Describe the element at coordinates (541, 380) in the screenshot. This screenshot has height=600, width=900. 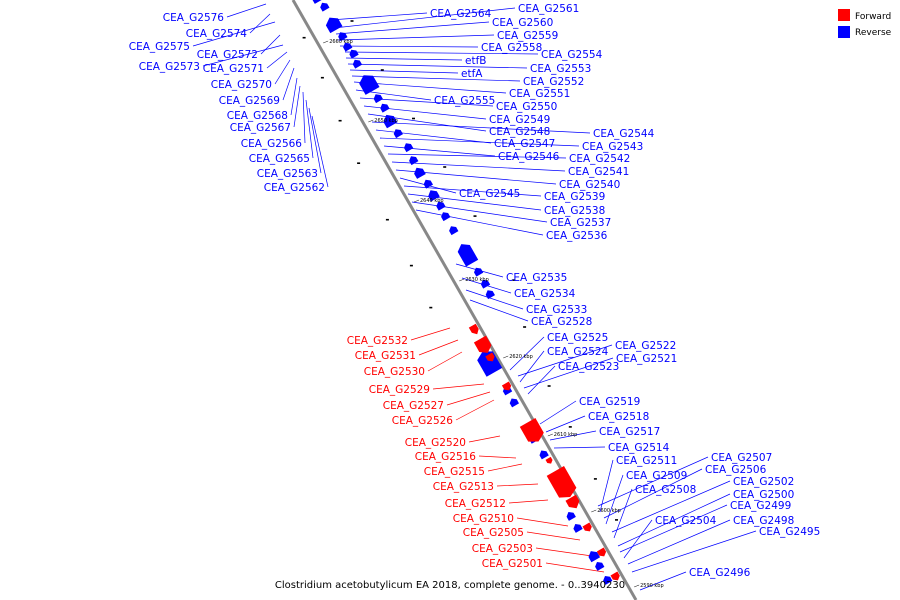
I see `right-label-35-connector` at that location.